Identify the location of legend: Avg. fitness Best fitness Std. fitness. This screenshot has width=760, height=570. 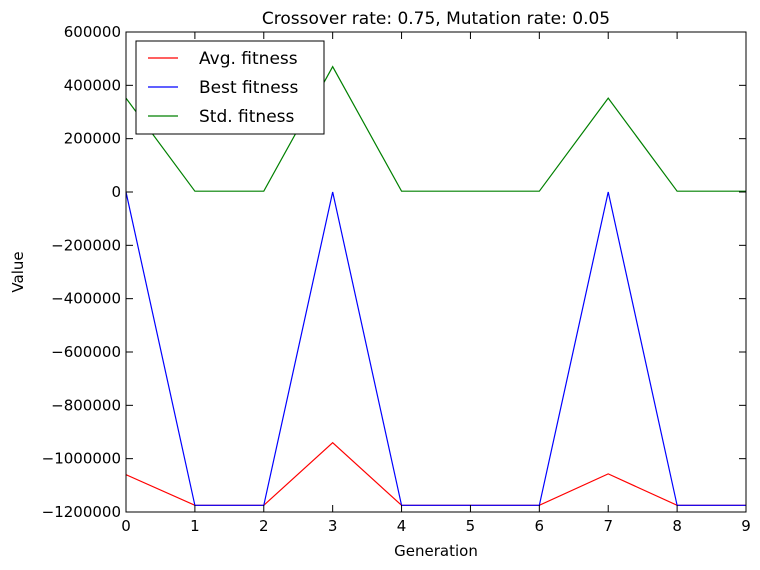
(230, 87).